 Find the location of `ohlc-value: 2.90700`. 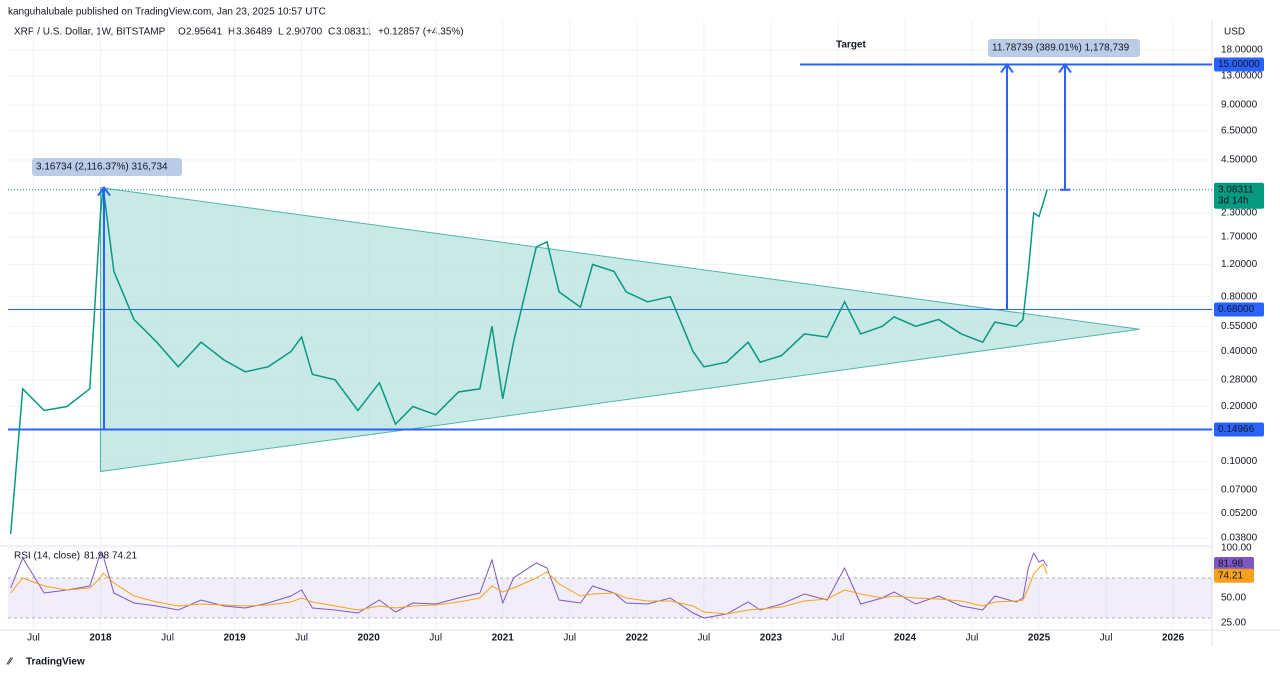

ohlc-value: 2.90700 is located at coordinates (304, 32).